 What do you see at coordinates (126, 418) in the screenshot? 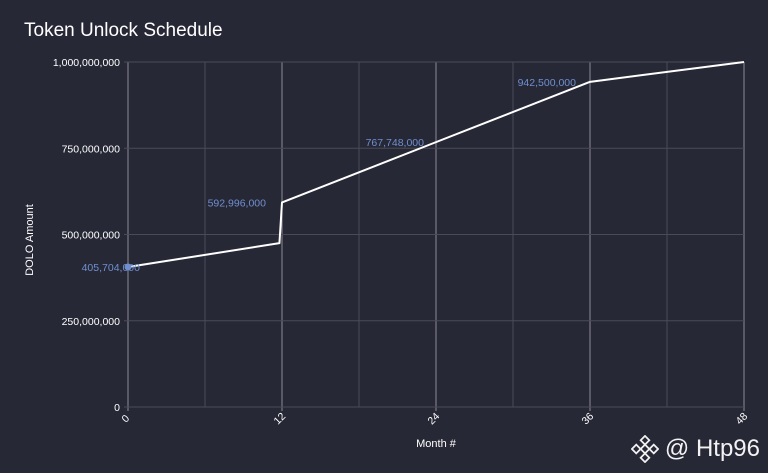
I see `x-tick-label: 0` at bounding box center [126, 418].